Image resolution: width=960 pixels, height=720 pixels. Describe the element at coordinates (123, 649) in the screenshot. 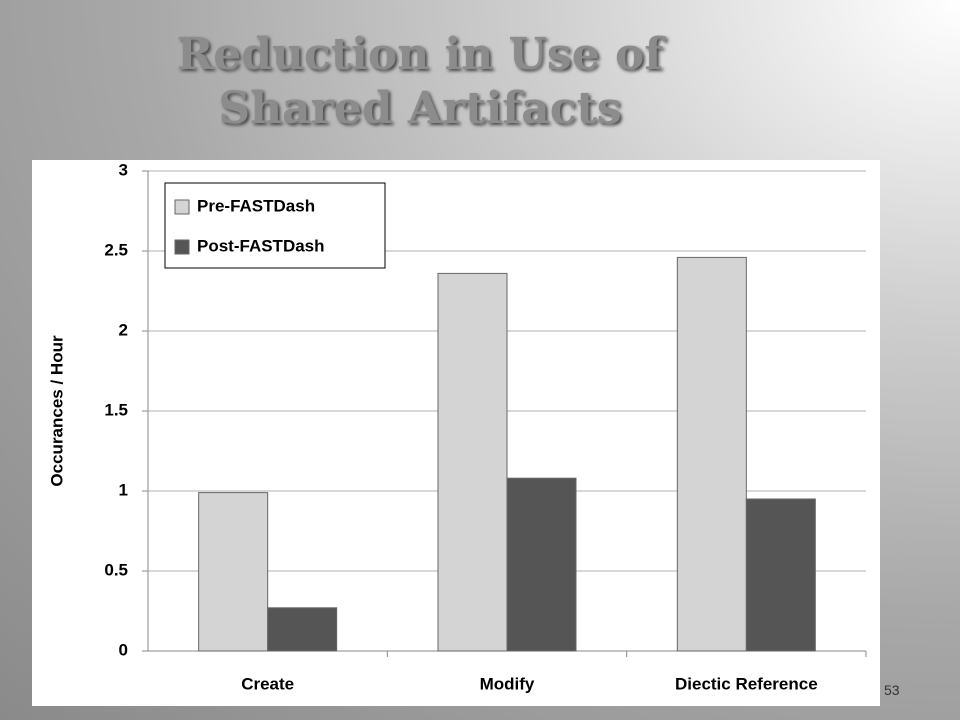

I see `y-tick-label: 0` at that location.